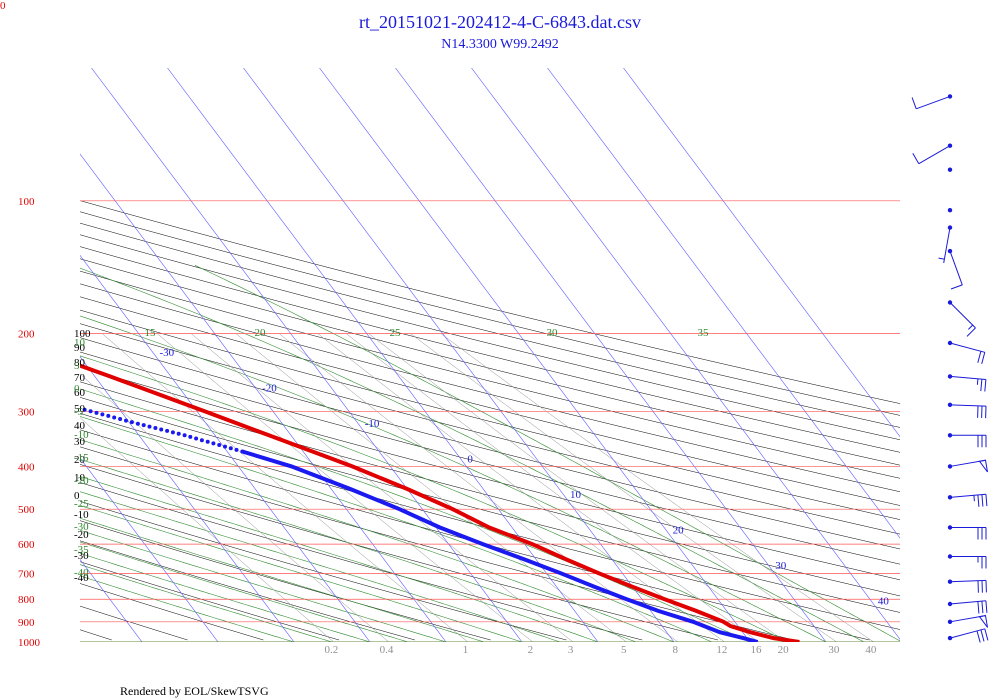 This screenshot has width=1000, height=700. I want to click on moist-adiabat-label: 0, so click(77, 389).